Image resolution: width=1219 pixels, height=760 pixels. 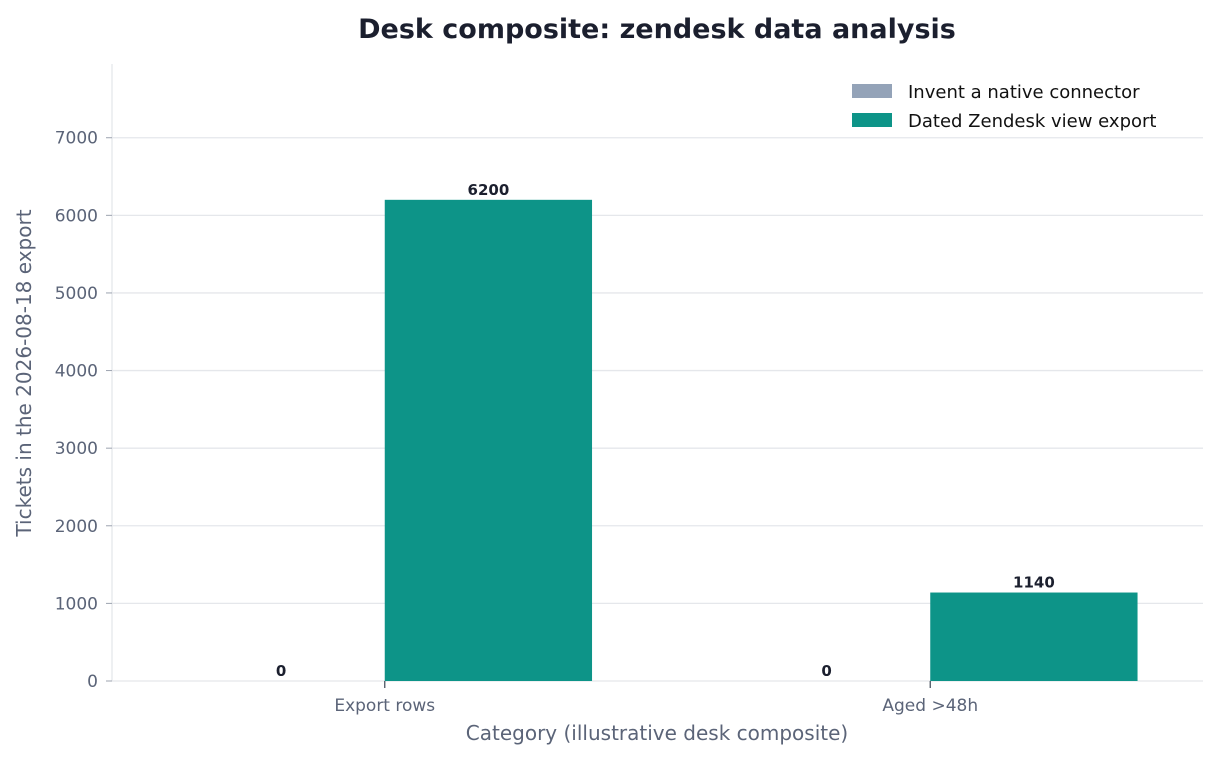 I want to click on y-tick-label-1: 1000, so click(x=76, y=604).